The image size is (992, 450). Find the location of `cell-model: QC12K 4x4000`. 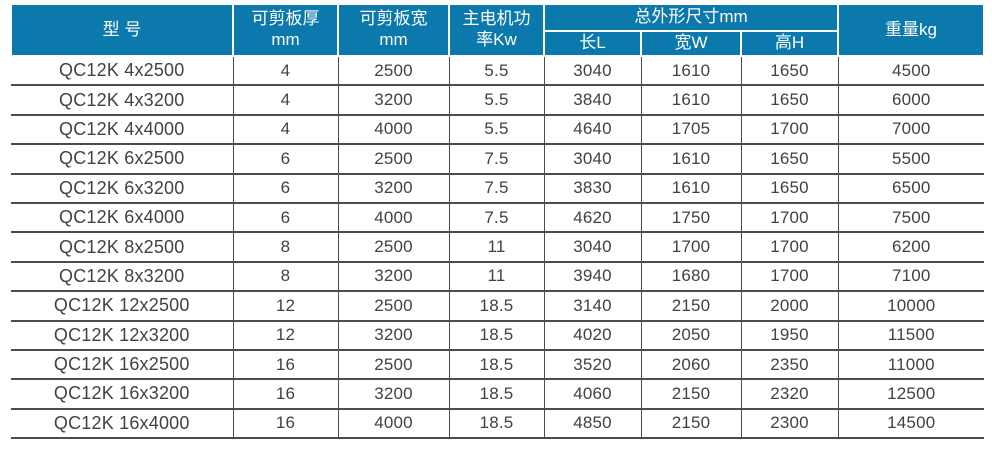

cell-model: QC12K 4x4000 is located at coordinates (122, 130).